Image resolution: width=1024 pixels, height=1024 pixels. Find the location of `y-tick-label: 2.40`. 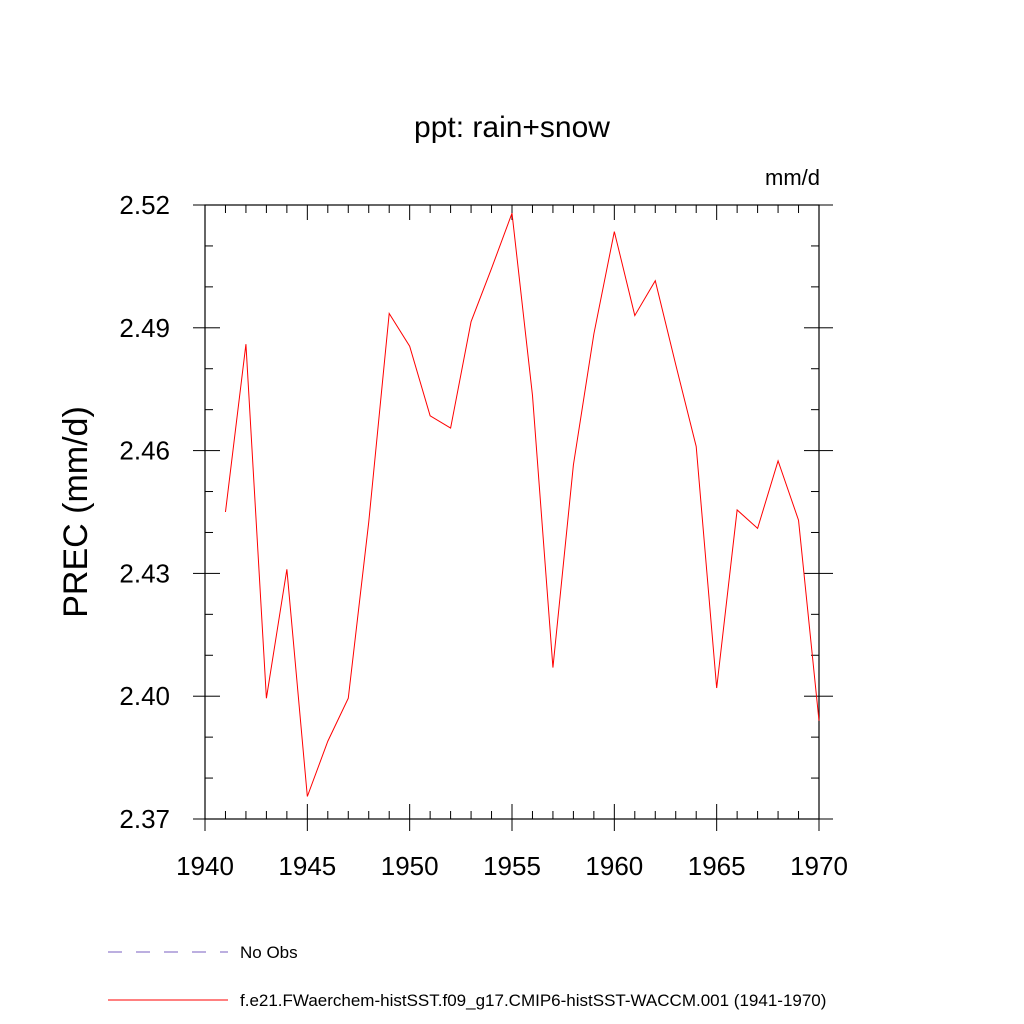

y-tick-label: 2.40 is located at coordinates (144, 696).